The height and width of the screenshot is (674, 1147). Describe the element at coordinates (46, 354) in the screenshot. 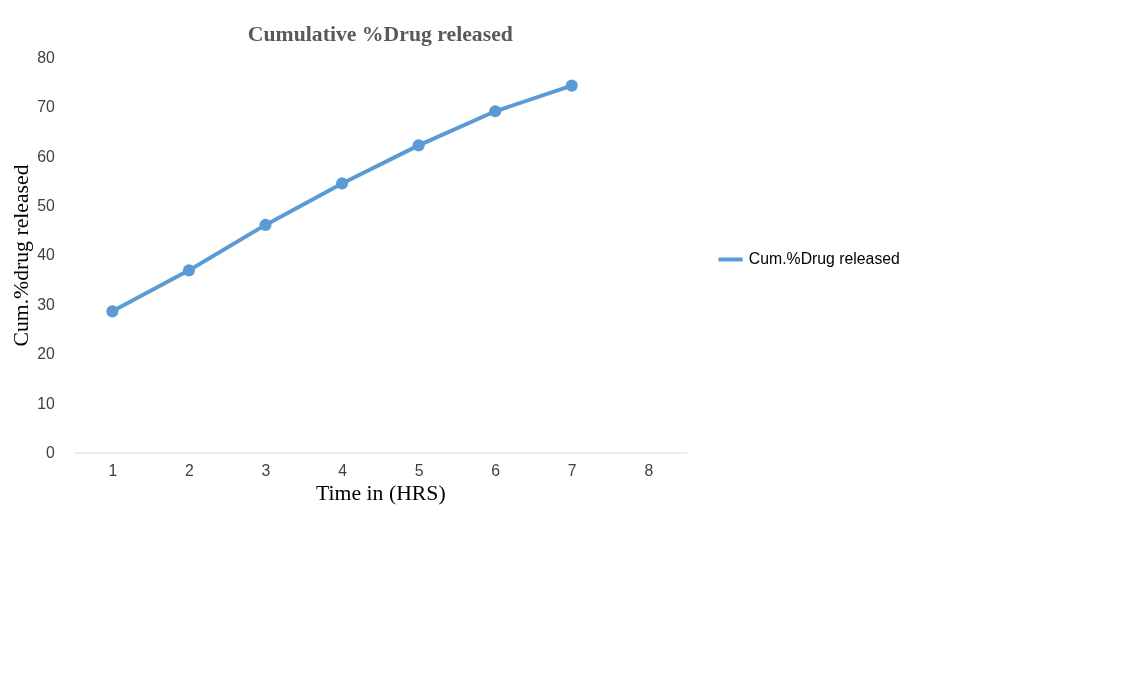

I see `y-tick-label: 20` at that location.